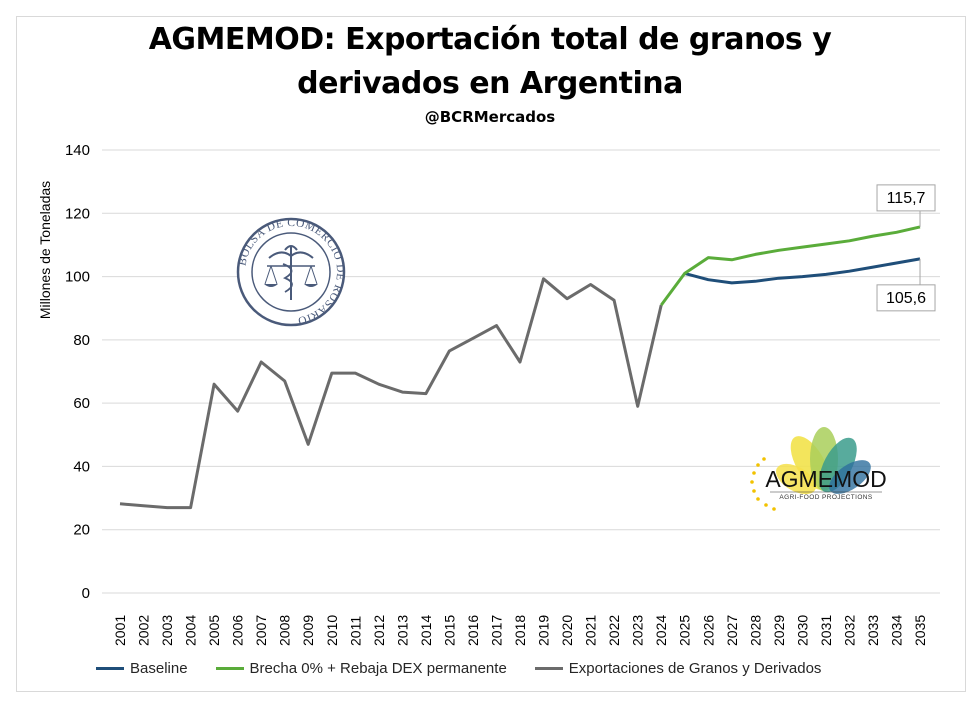 The image size is (980, 725). I want to click on y-tick-labels: 0 20 40 60 80 100 120 140, so click(77, 372).